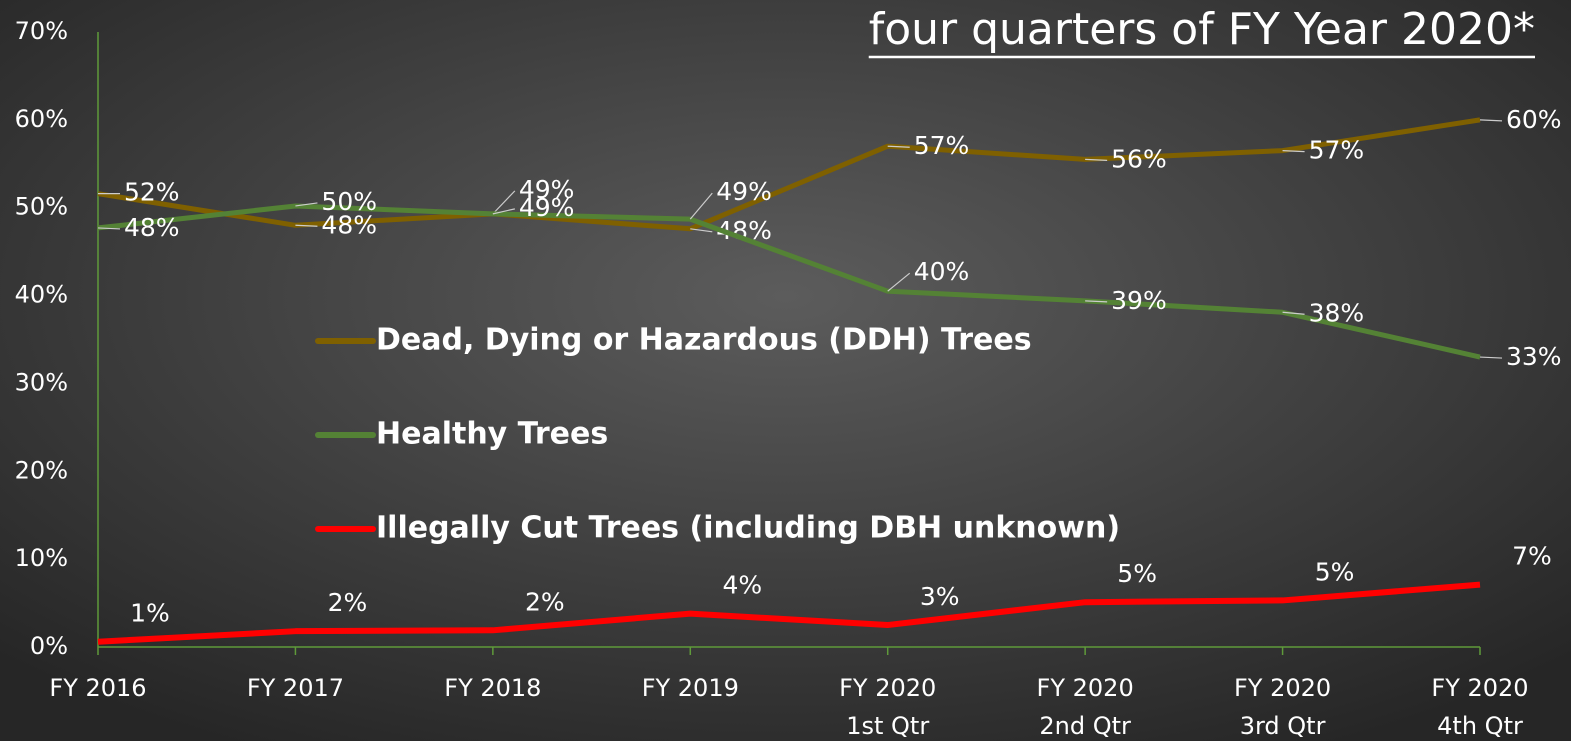  Describe the element at coordinates (1139, 158) in the screenshot. I see `data-label: 56%` at that location.